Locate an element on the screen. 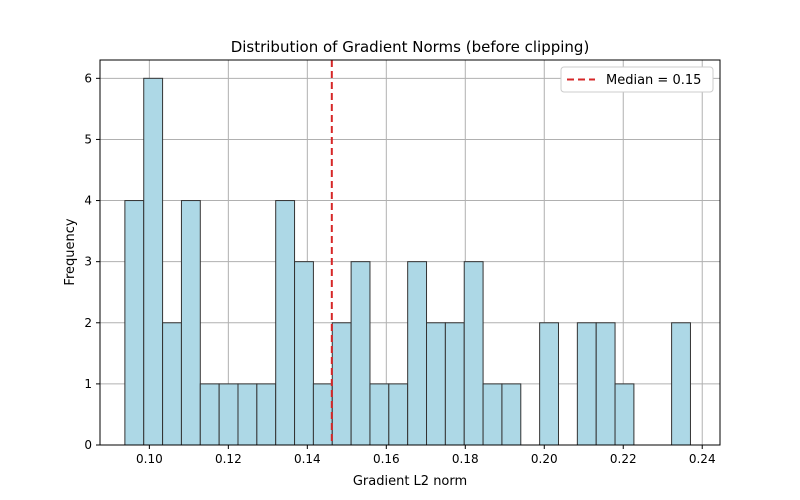 This screenshot has height=500, width=800. y-tick-label: 2 is located at coordinates (88, 323).